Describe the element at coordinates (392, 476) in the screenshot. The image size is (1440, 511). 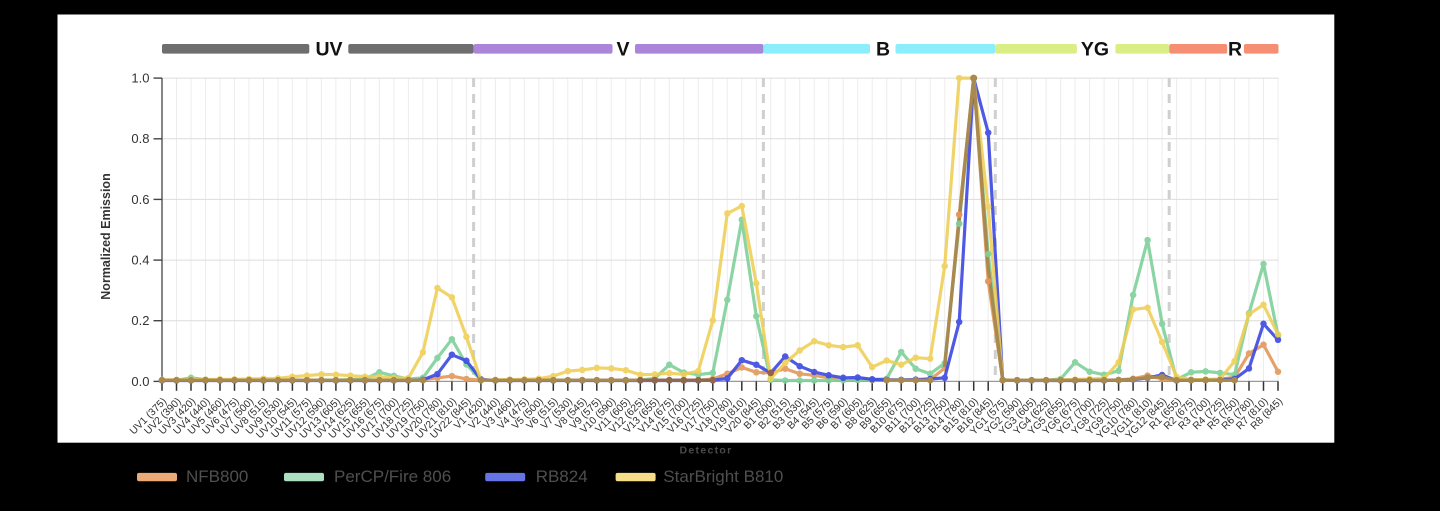
I see `svg-text: PerCP/Fire 806` at that location.